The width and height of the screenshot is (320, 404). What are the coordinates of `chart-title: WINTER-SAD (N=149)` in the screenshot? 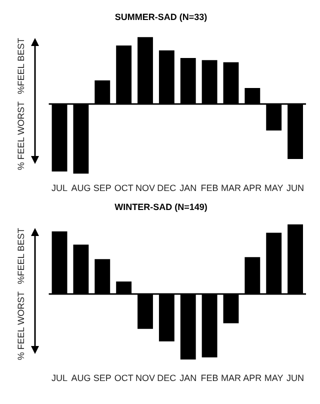 It's located at (161, 207).